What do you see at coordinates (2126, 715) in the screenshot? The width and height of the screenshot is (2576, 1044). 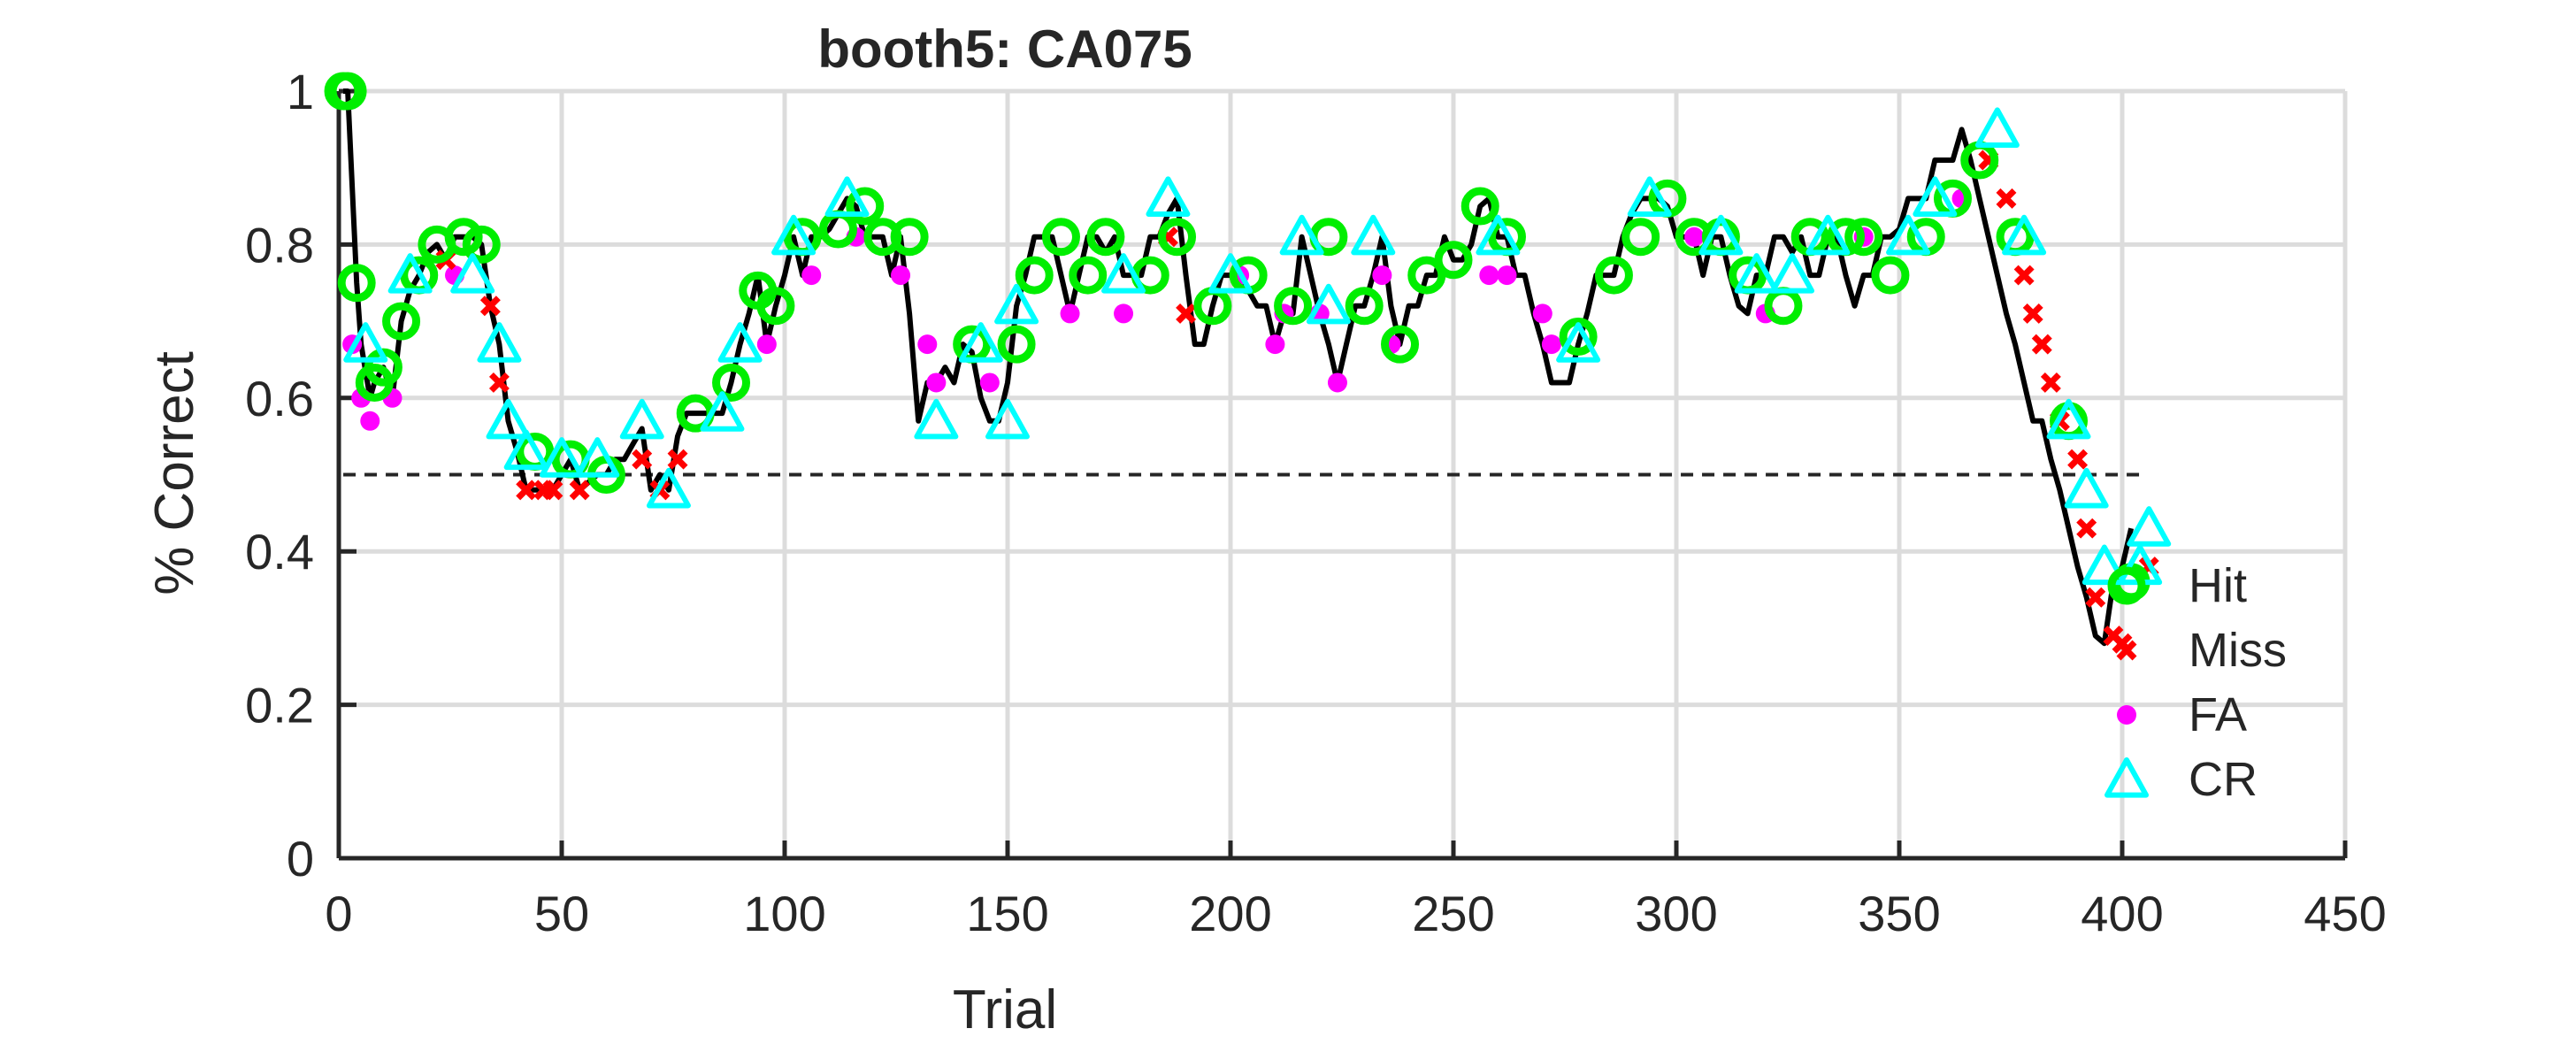 I see `legend-fa-marker` at bounding box center [2126, 715].